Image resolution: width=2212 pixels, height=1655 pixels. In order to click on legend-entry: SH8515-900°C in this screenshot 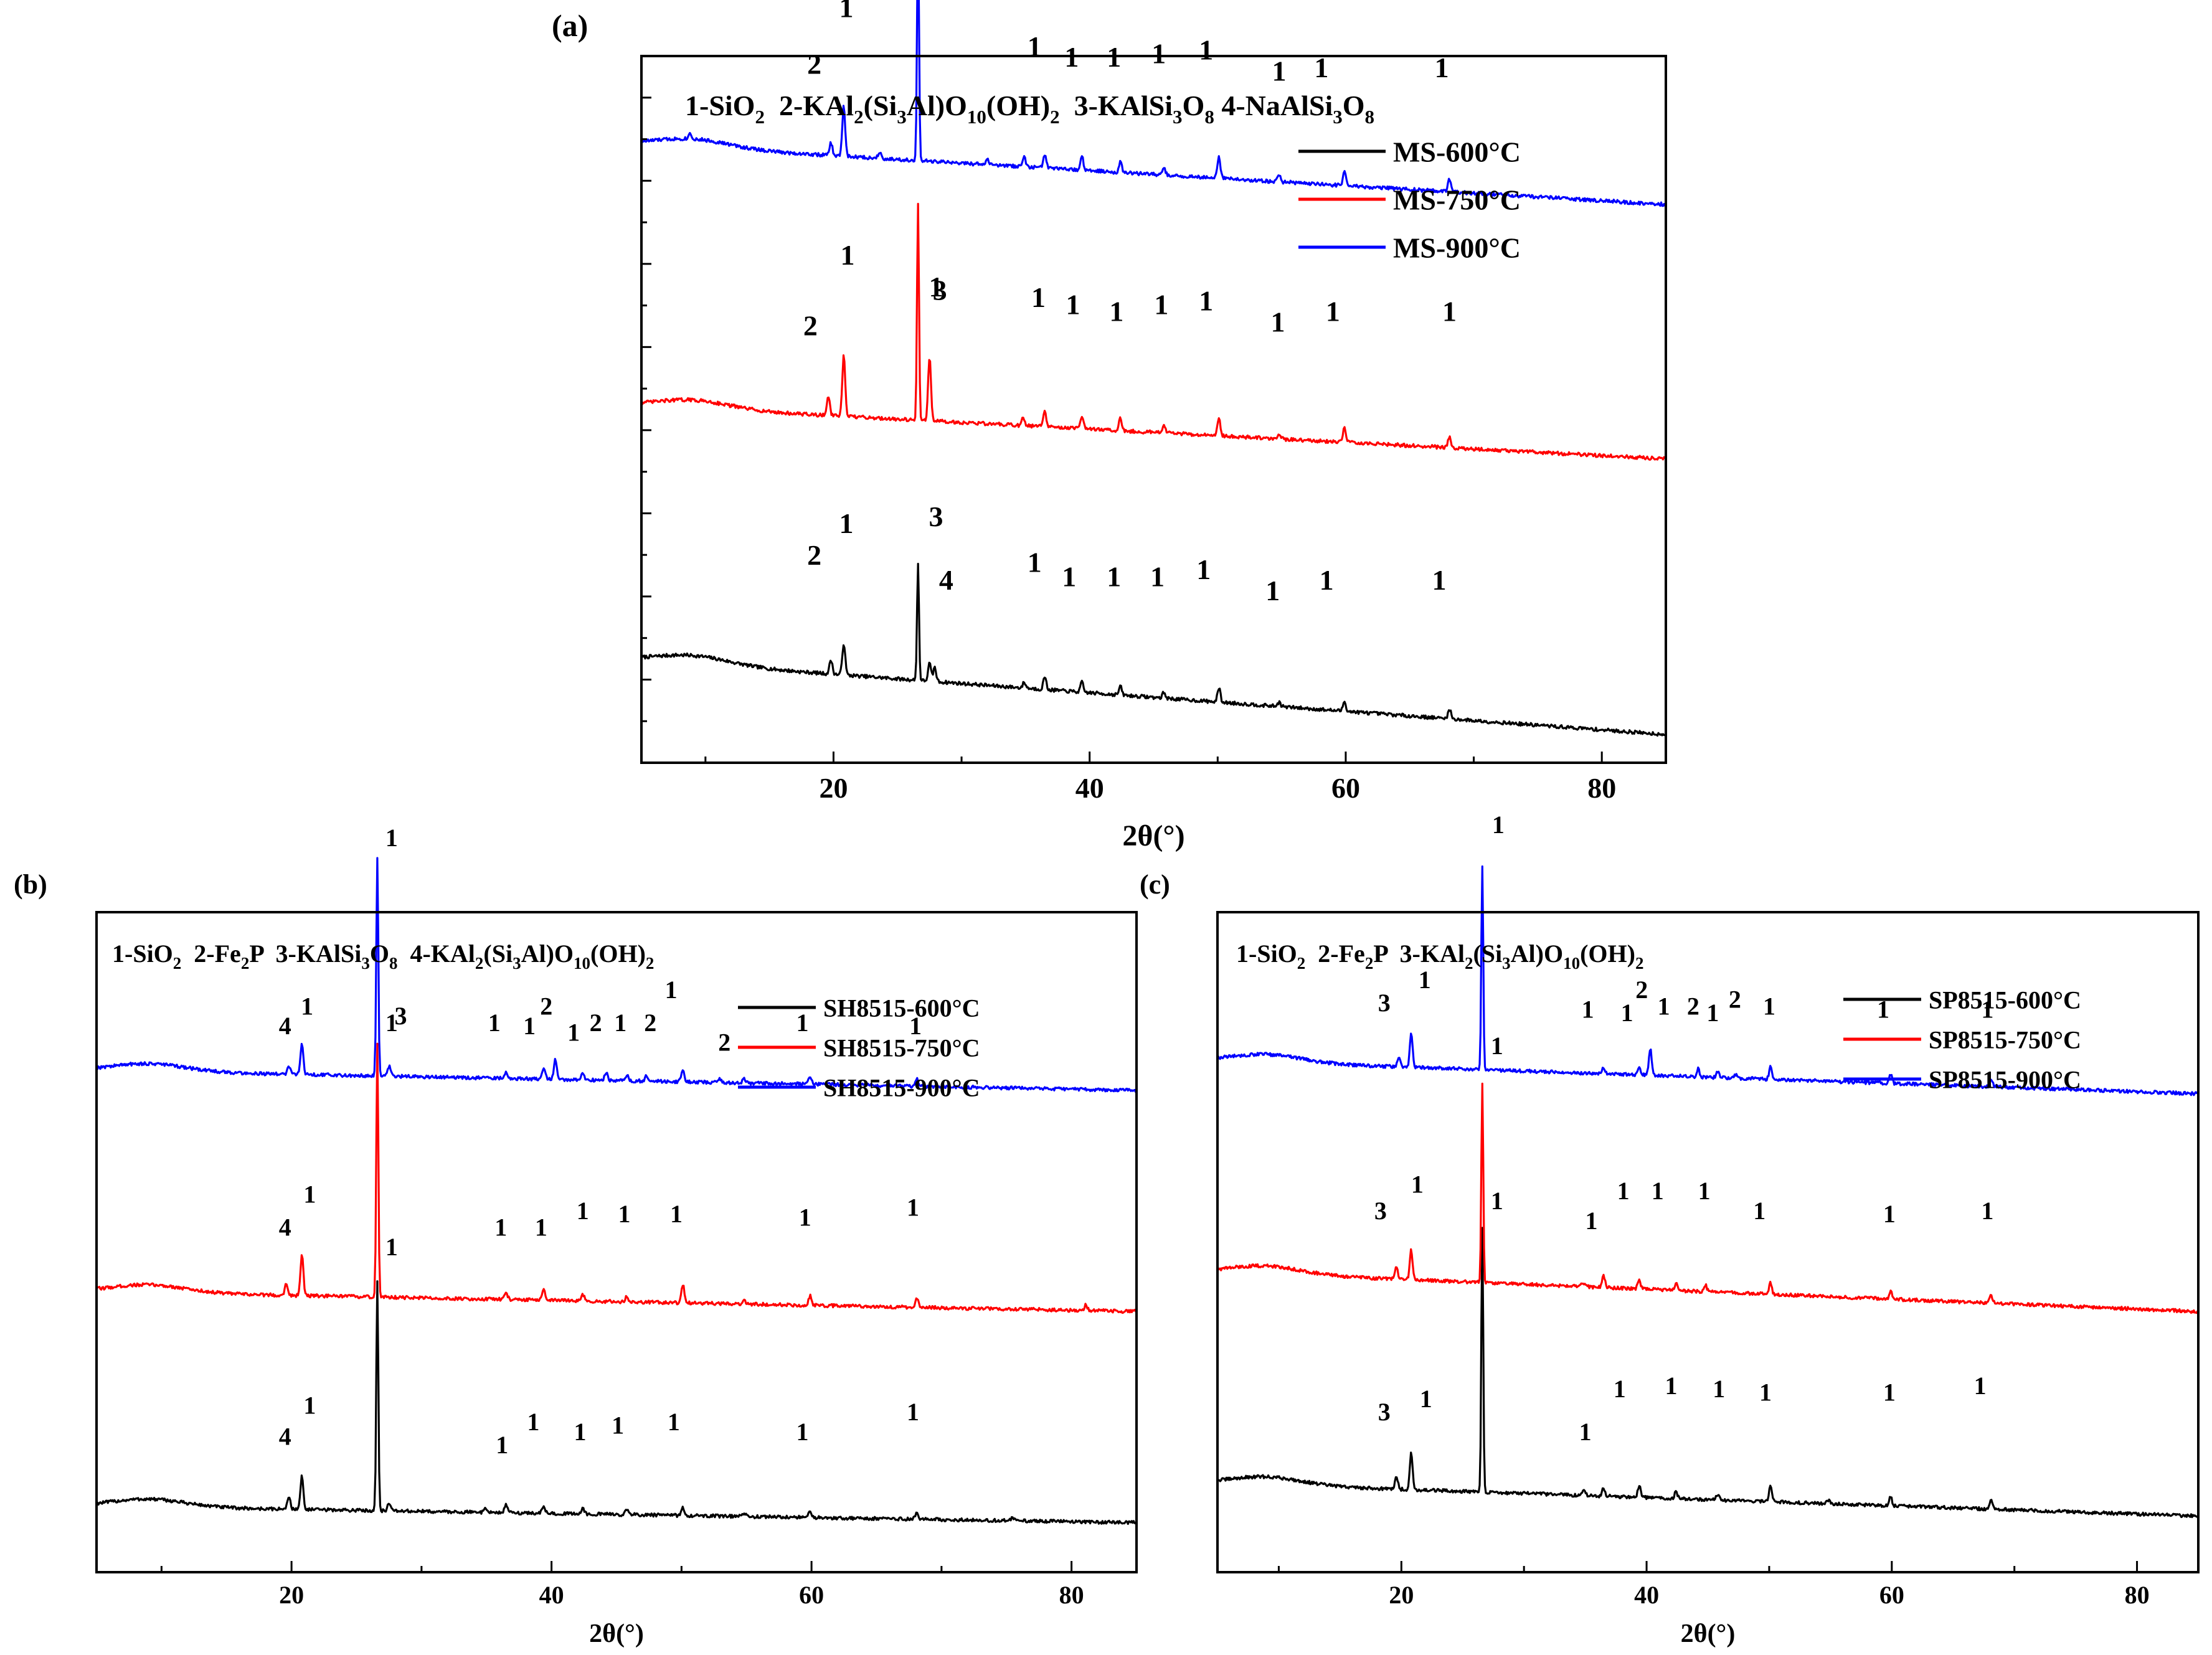, I will do `click(901, 1087)`.